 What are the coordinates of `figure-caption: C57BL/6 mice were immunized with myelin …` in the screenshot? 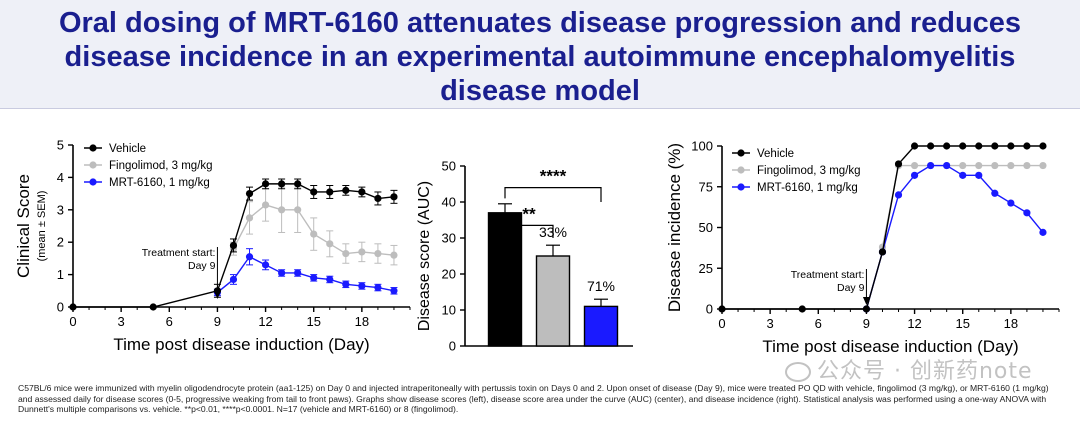 It's located at (533, 398).